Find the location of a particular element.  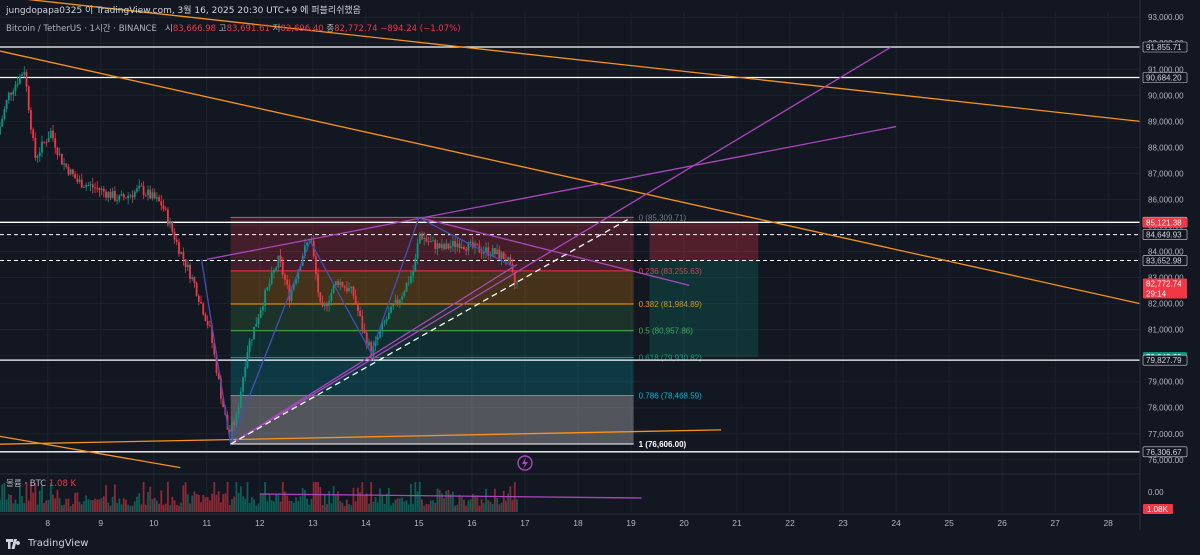

time-axis: 8 9 10 11 12 13 14 15 16 17 18 19 20 21 22 23 24 25 26 27 28 is located at coordinates (570, 520).